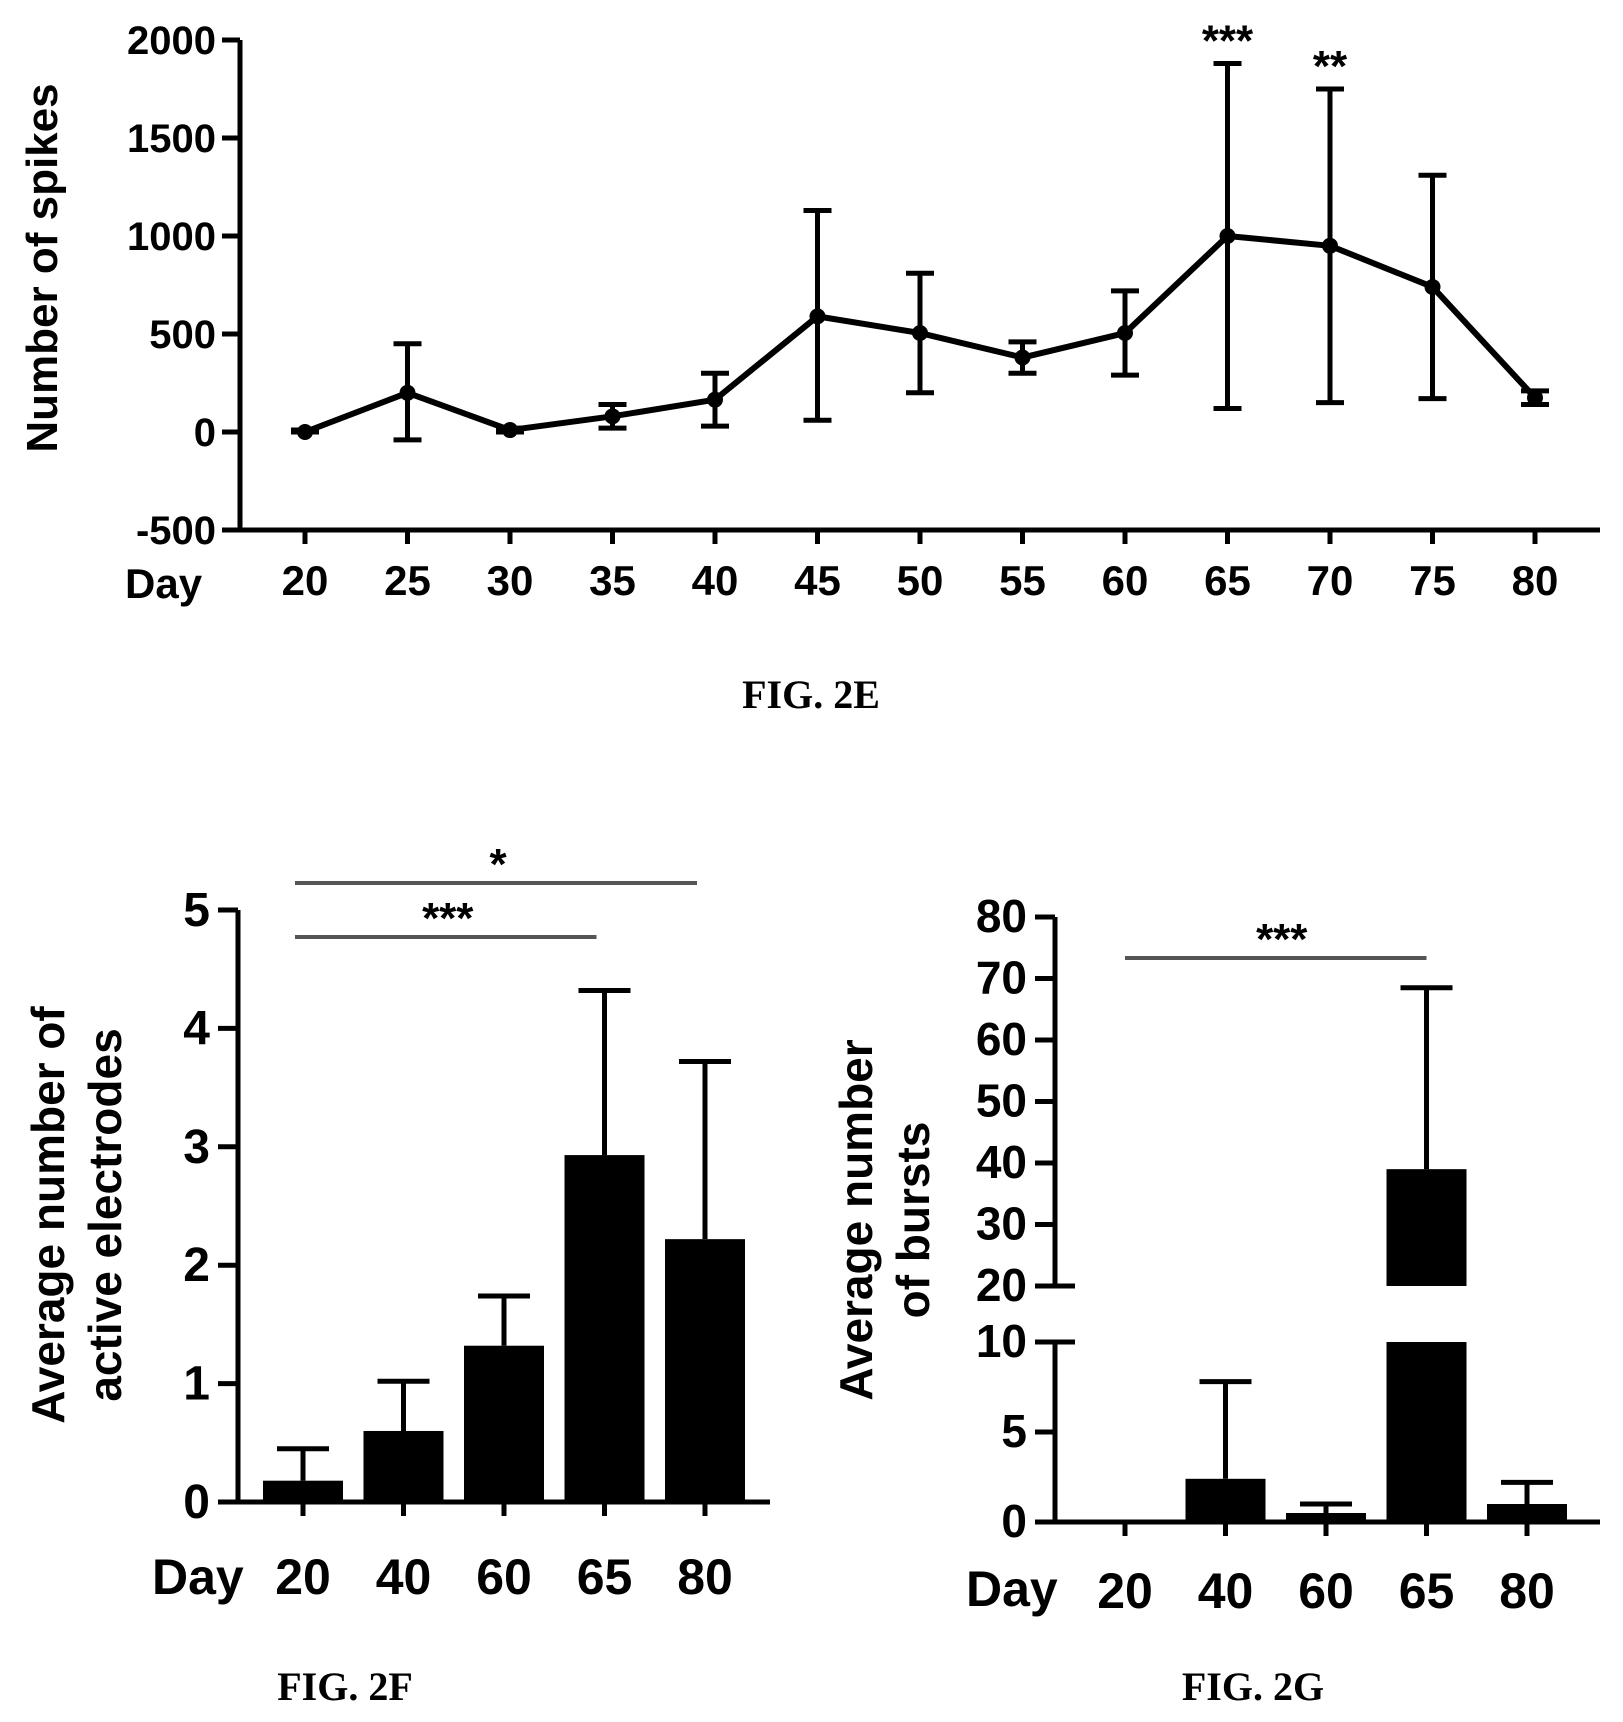 Image resolution: width=1623 pixels, height=1722 pixels. What do you see at coordinates (407, 580) in the screenshot?
I see `x-tick-label: 25` at bounding box center [407, 580].